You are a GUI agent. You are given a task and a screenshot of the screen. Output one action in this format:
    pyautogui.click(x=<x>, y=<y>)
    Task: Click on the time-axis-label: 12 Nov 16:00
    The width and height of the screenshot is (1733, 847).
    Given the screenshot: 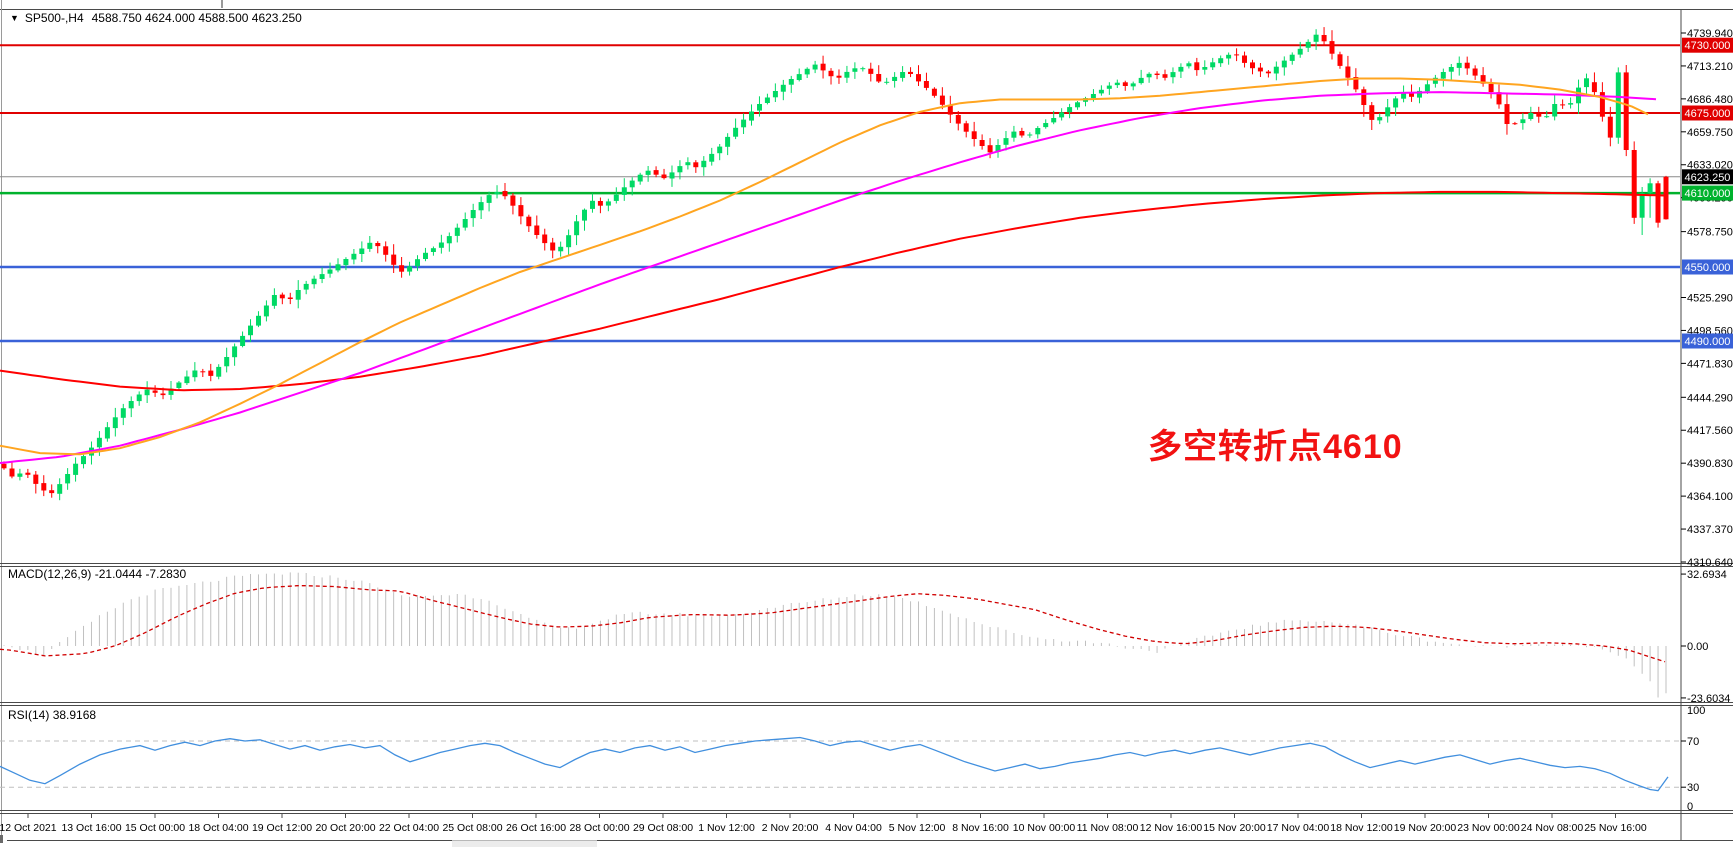 What is the action you would take?
    pyautogui.click(x=1171, y=828)
    